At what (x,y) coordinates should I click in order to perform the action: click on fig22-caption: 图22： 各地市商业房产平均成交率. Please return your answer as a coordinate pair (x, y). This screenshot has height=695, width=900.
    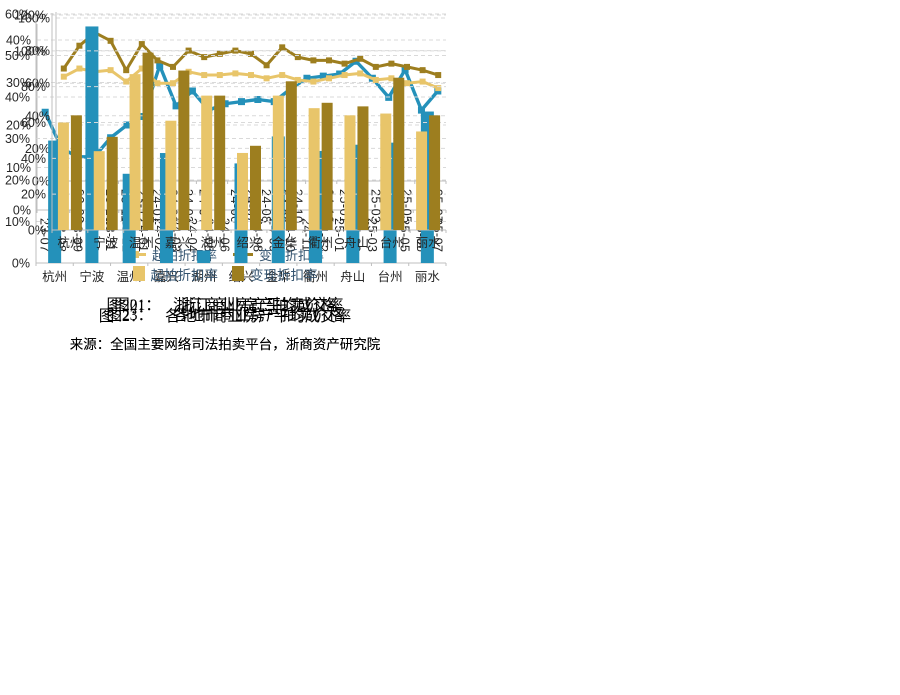
    Looking at the image, I should click on (225, 315).